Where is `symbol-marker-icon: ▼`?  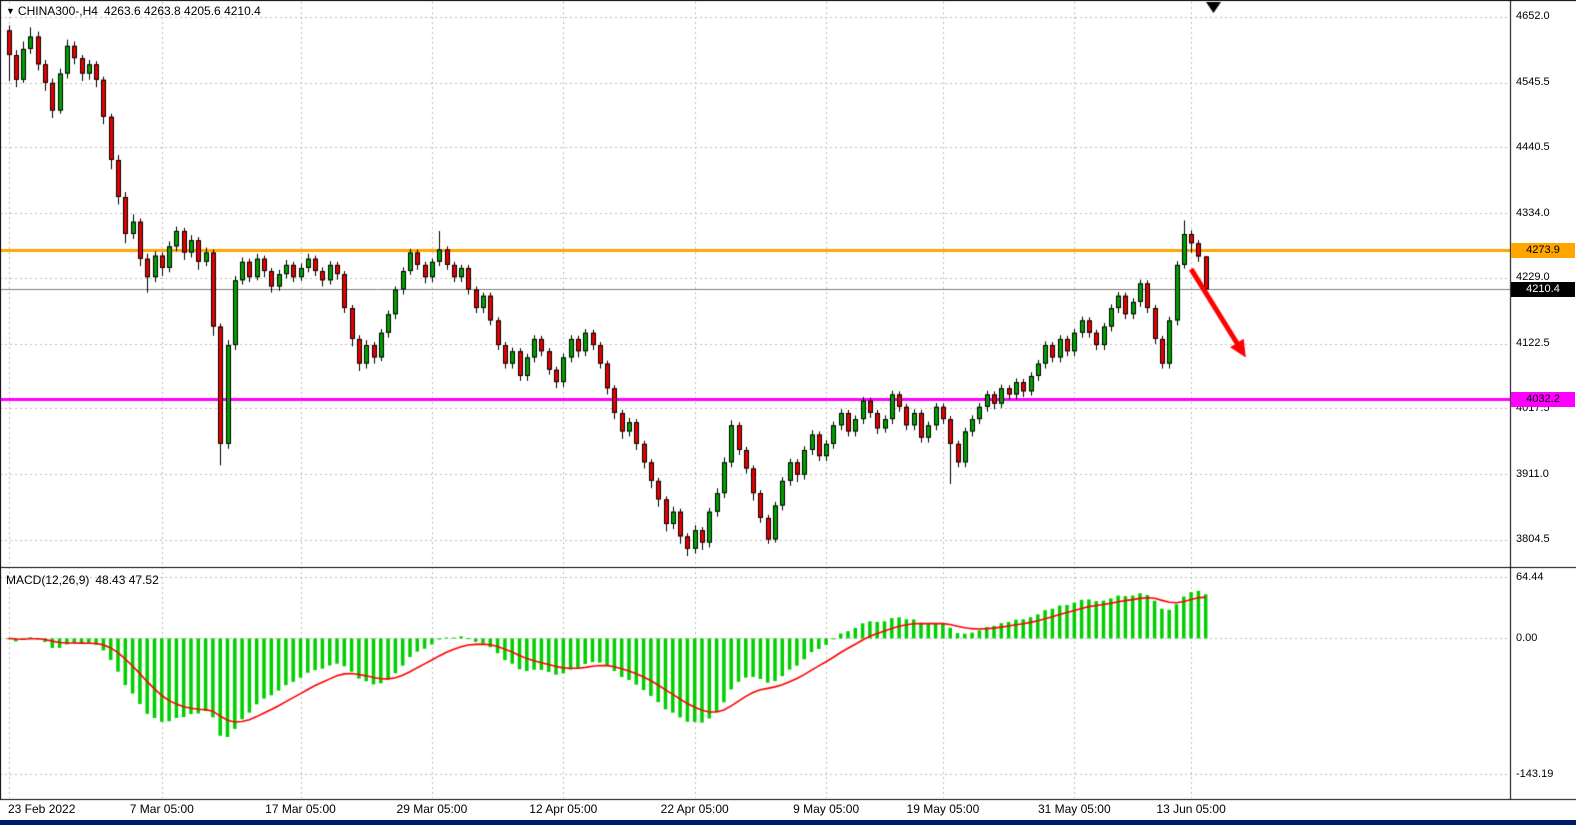 symbol-marker-icon: ▼ is located at coordinates (10, 11).